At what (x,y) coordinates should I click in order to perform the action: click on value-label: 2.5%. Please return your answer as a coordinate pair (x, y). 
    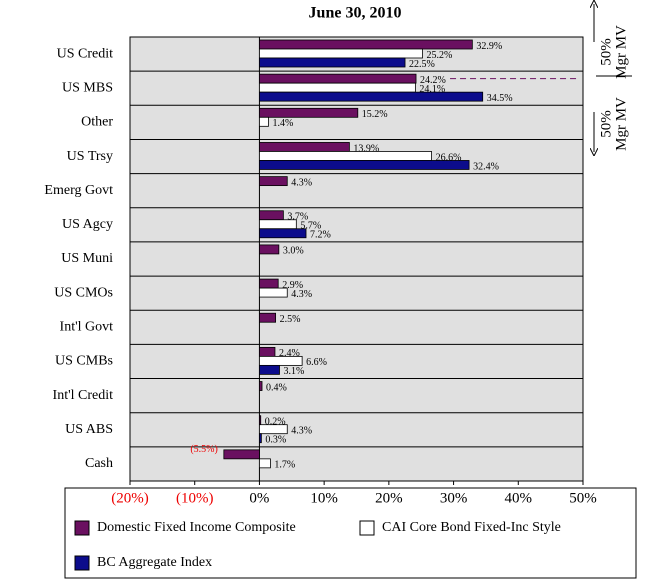
    Looking at the image, I should click on (290, 319).